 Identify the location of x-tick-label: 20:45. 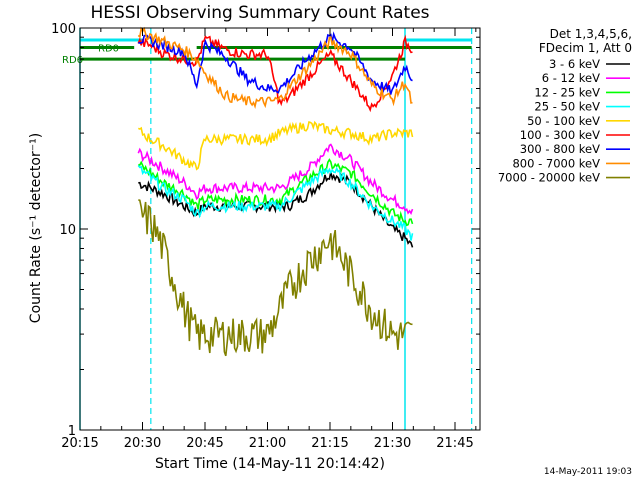
(204, 443).